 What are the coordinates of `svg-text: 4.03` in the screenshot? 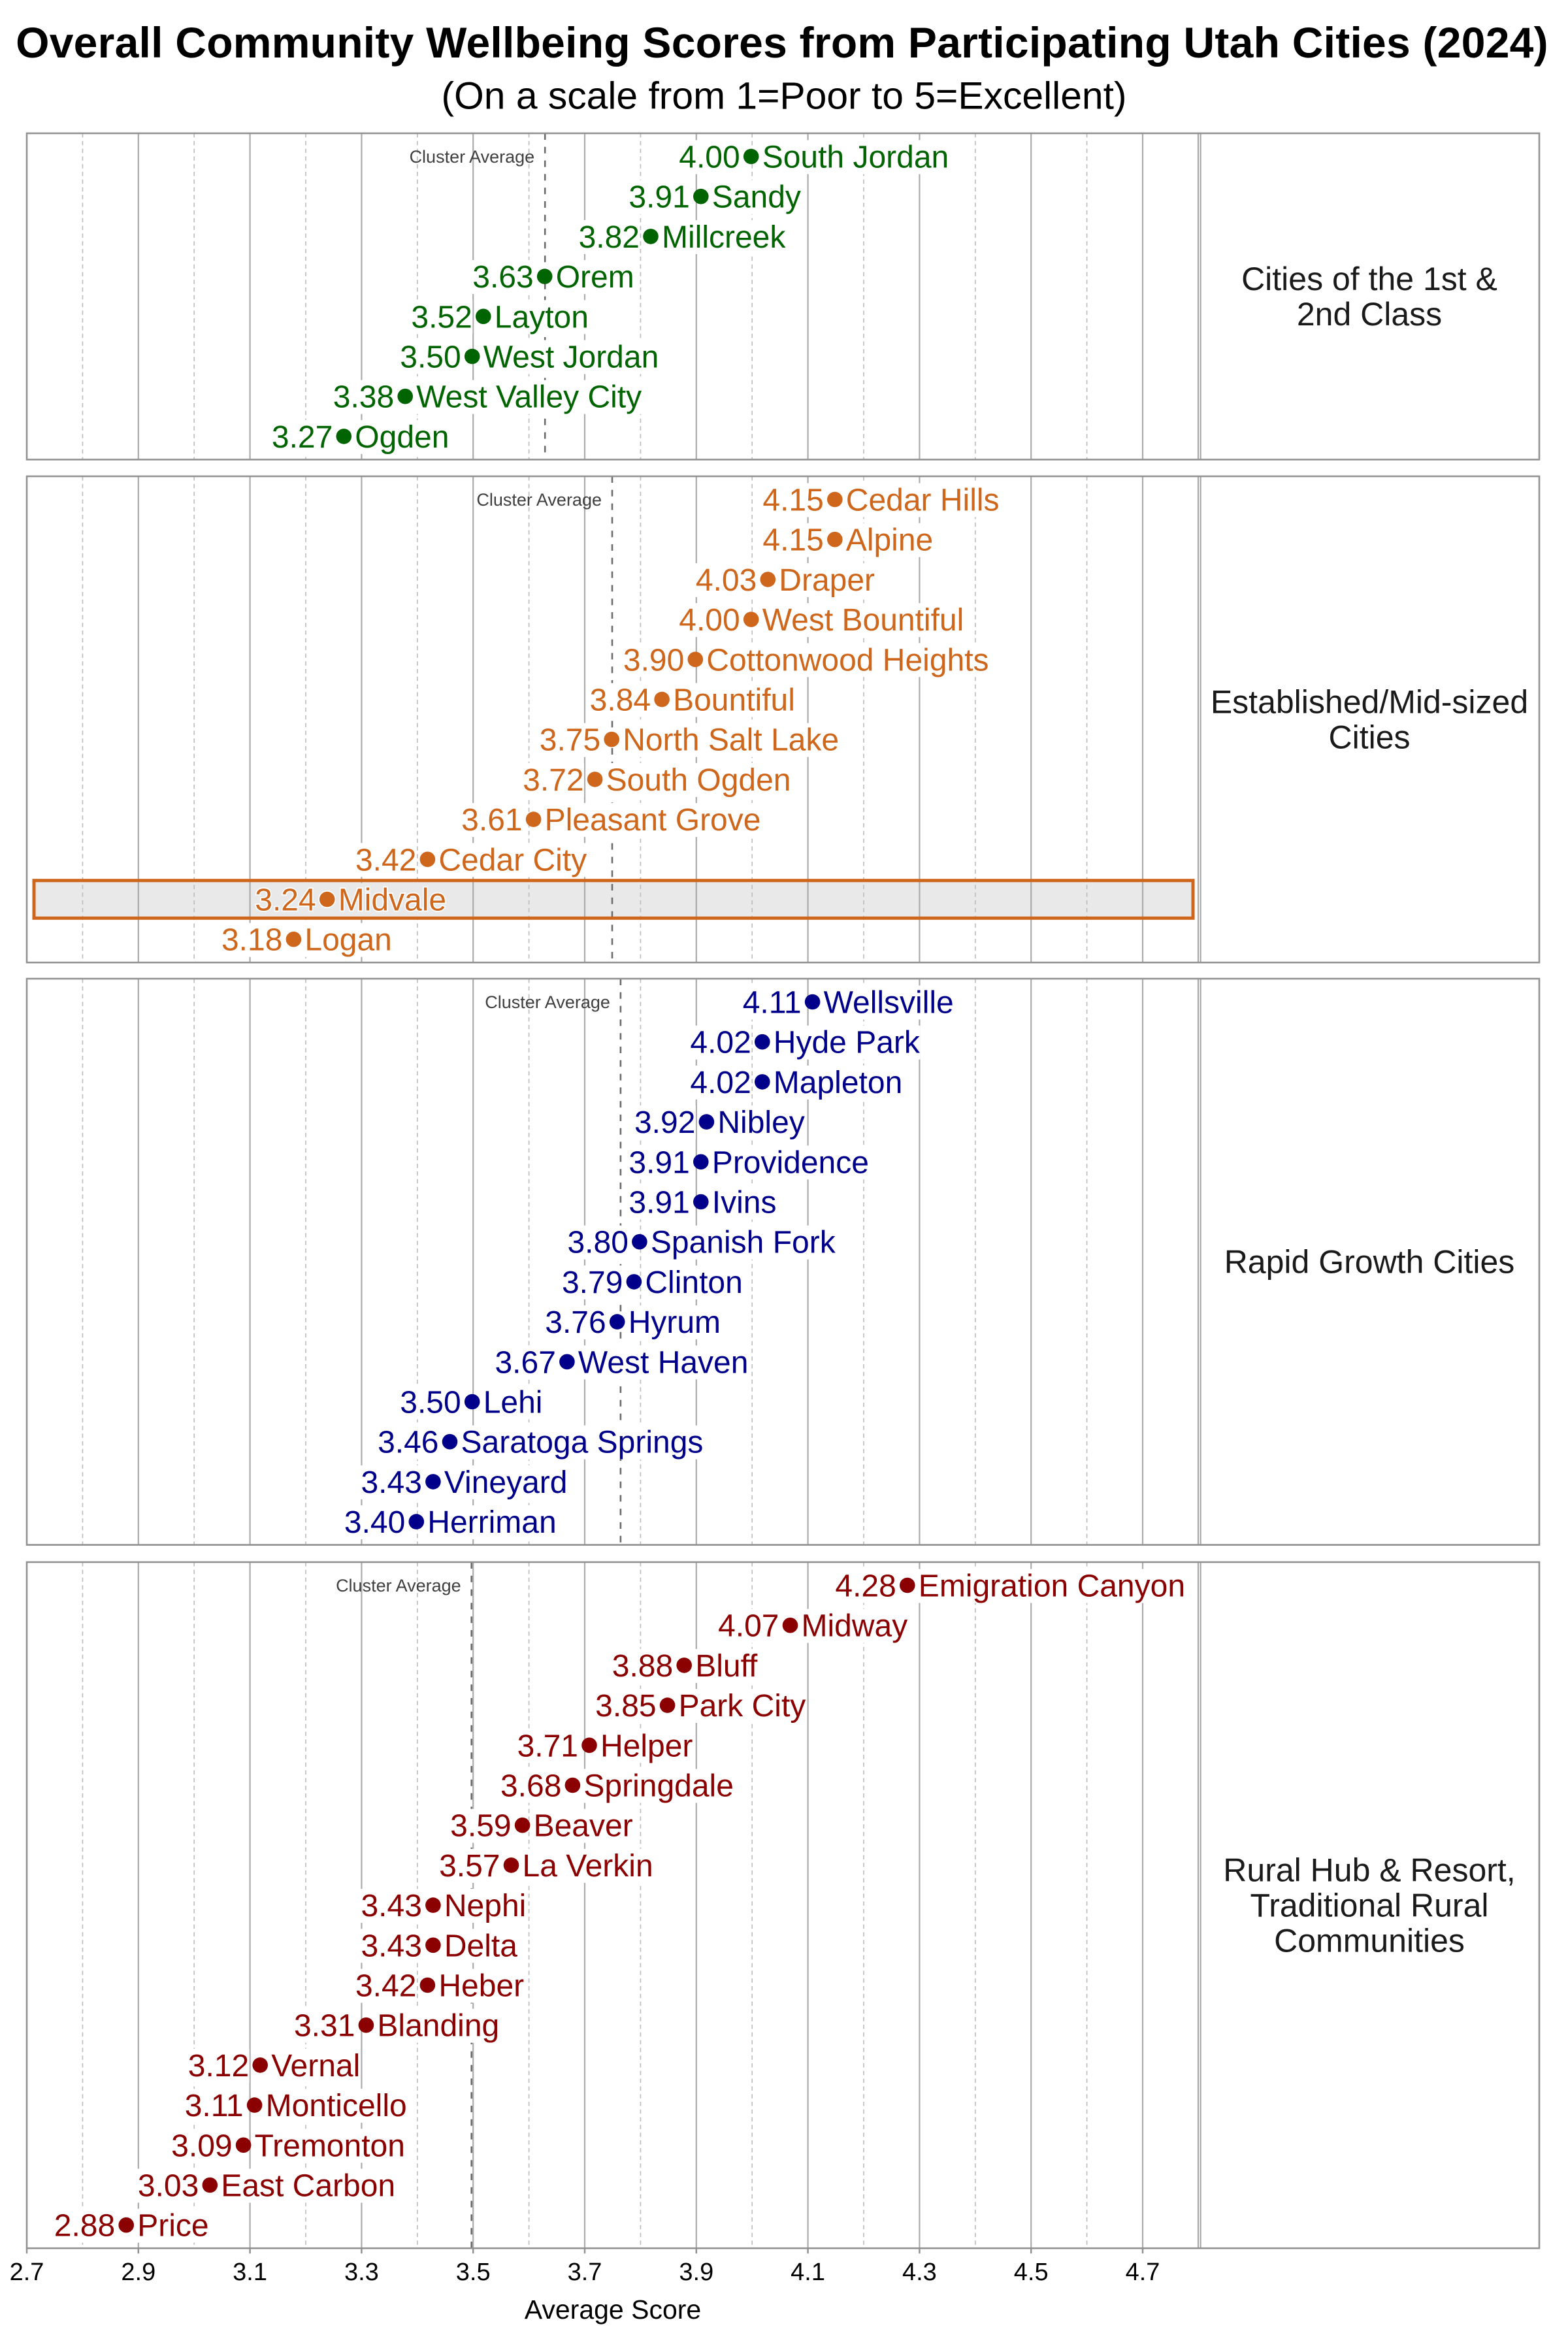 It's located at (726, 580).